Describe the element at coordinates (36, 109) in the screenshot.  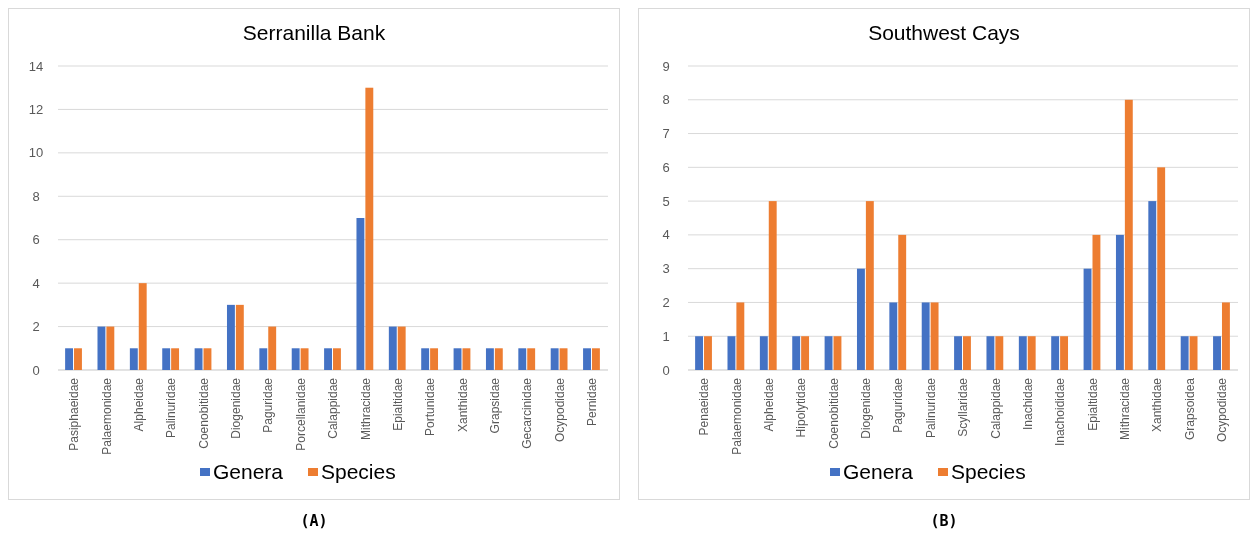
I see `y-tick-label: 12` at that location.